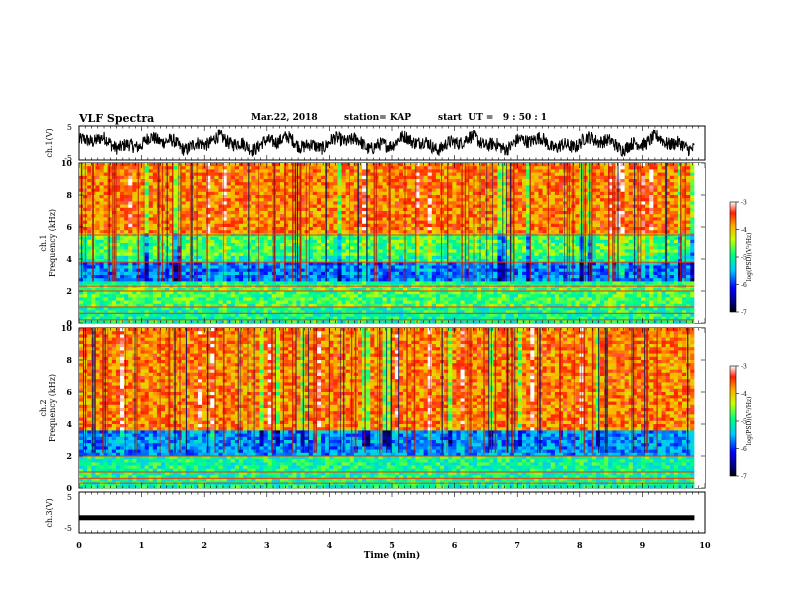  I want to click on date-label: Mar.22, 2018, so click(284, 118).